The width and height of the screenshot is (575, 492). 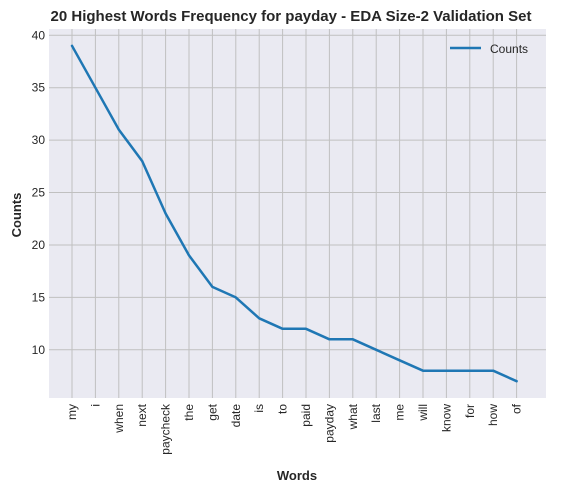 What do you see at coordinates (259, 408) in the screenshot?
I see `x-tick-label-is: is` at bounding box center [259, 408].